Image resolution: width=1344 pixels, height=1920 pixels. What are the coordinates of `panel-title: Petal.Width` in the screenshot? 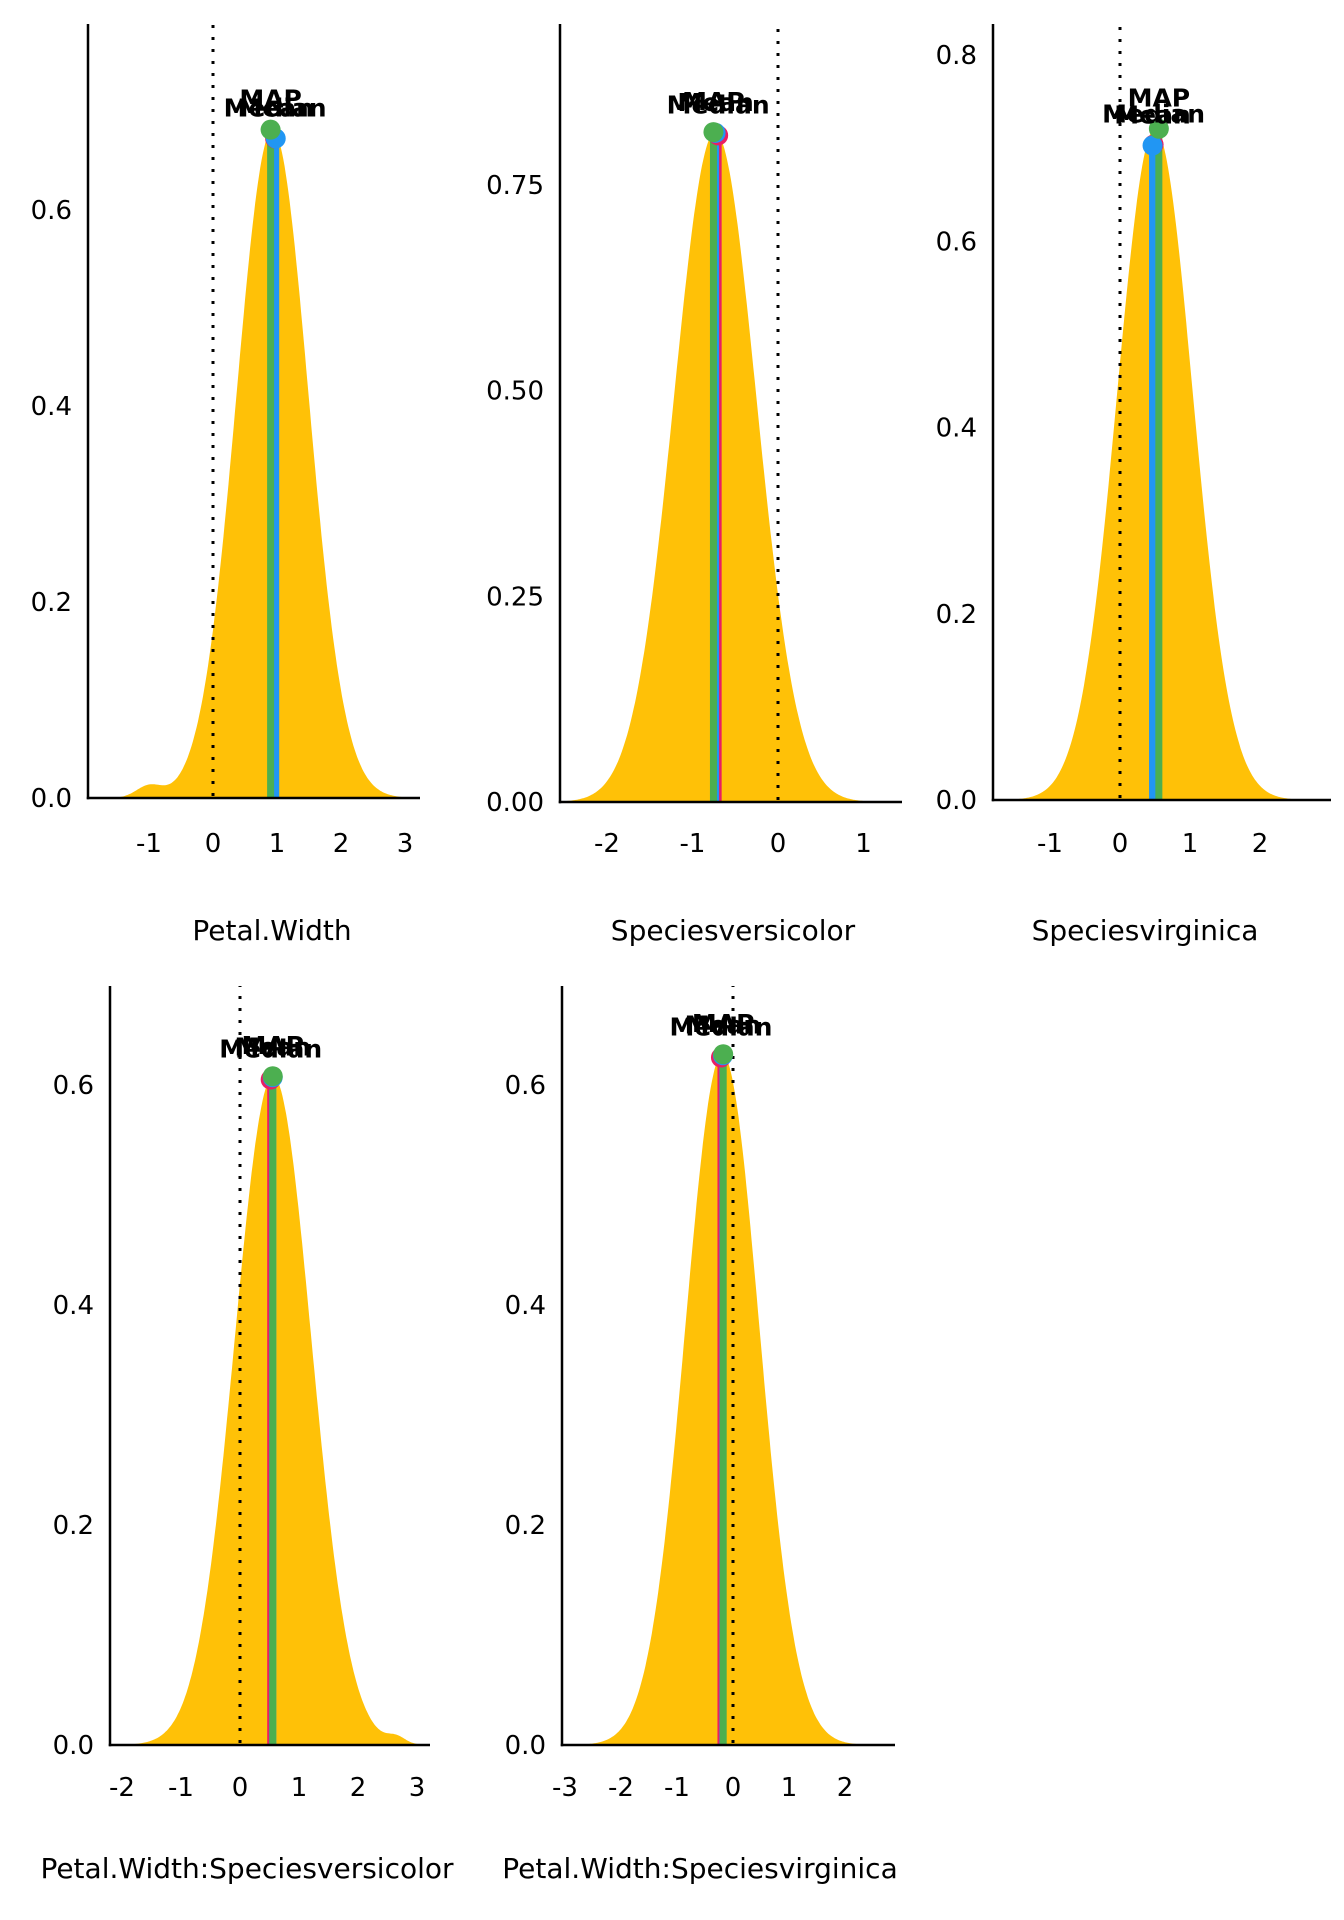 It's located at (271, 930).